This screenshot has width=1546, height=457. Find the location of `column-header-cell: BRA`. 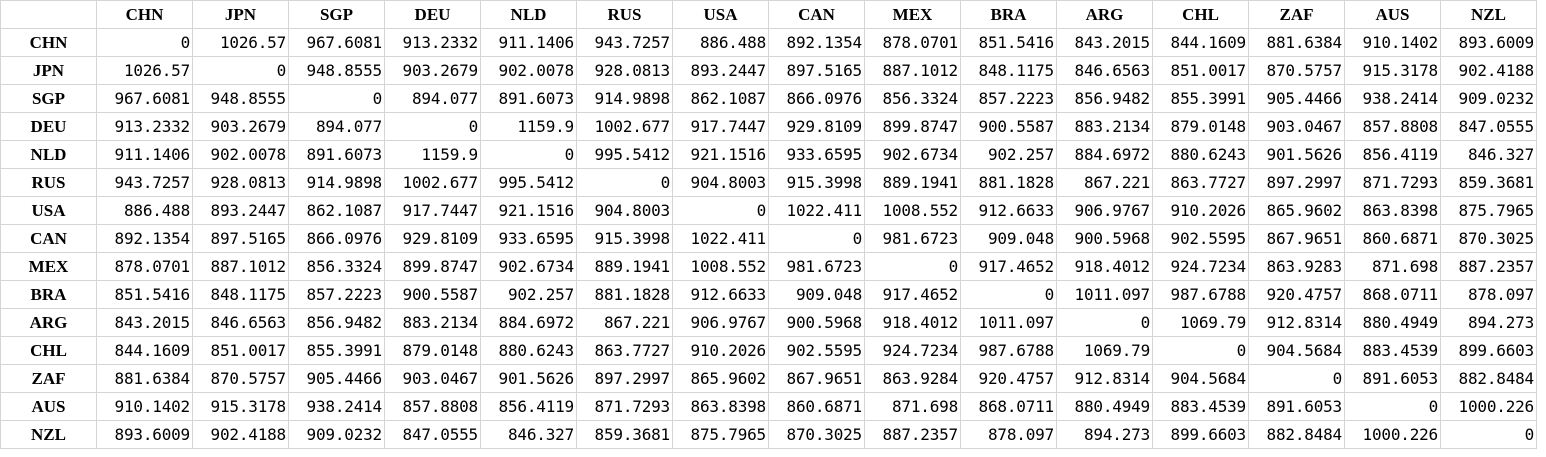

column-header-cell: BRA is located at coordinates (1008, 14).